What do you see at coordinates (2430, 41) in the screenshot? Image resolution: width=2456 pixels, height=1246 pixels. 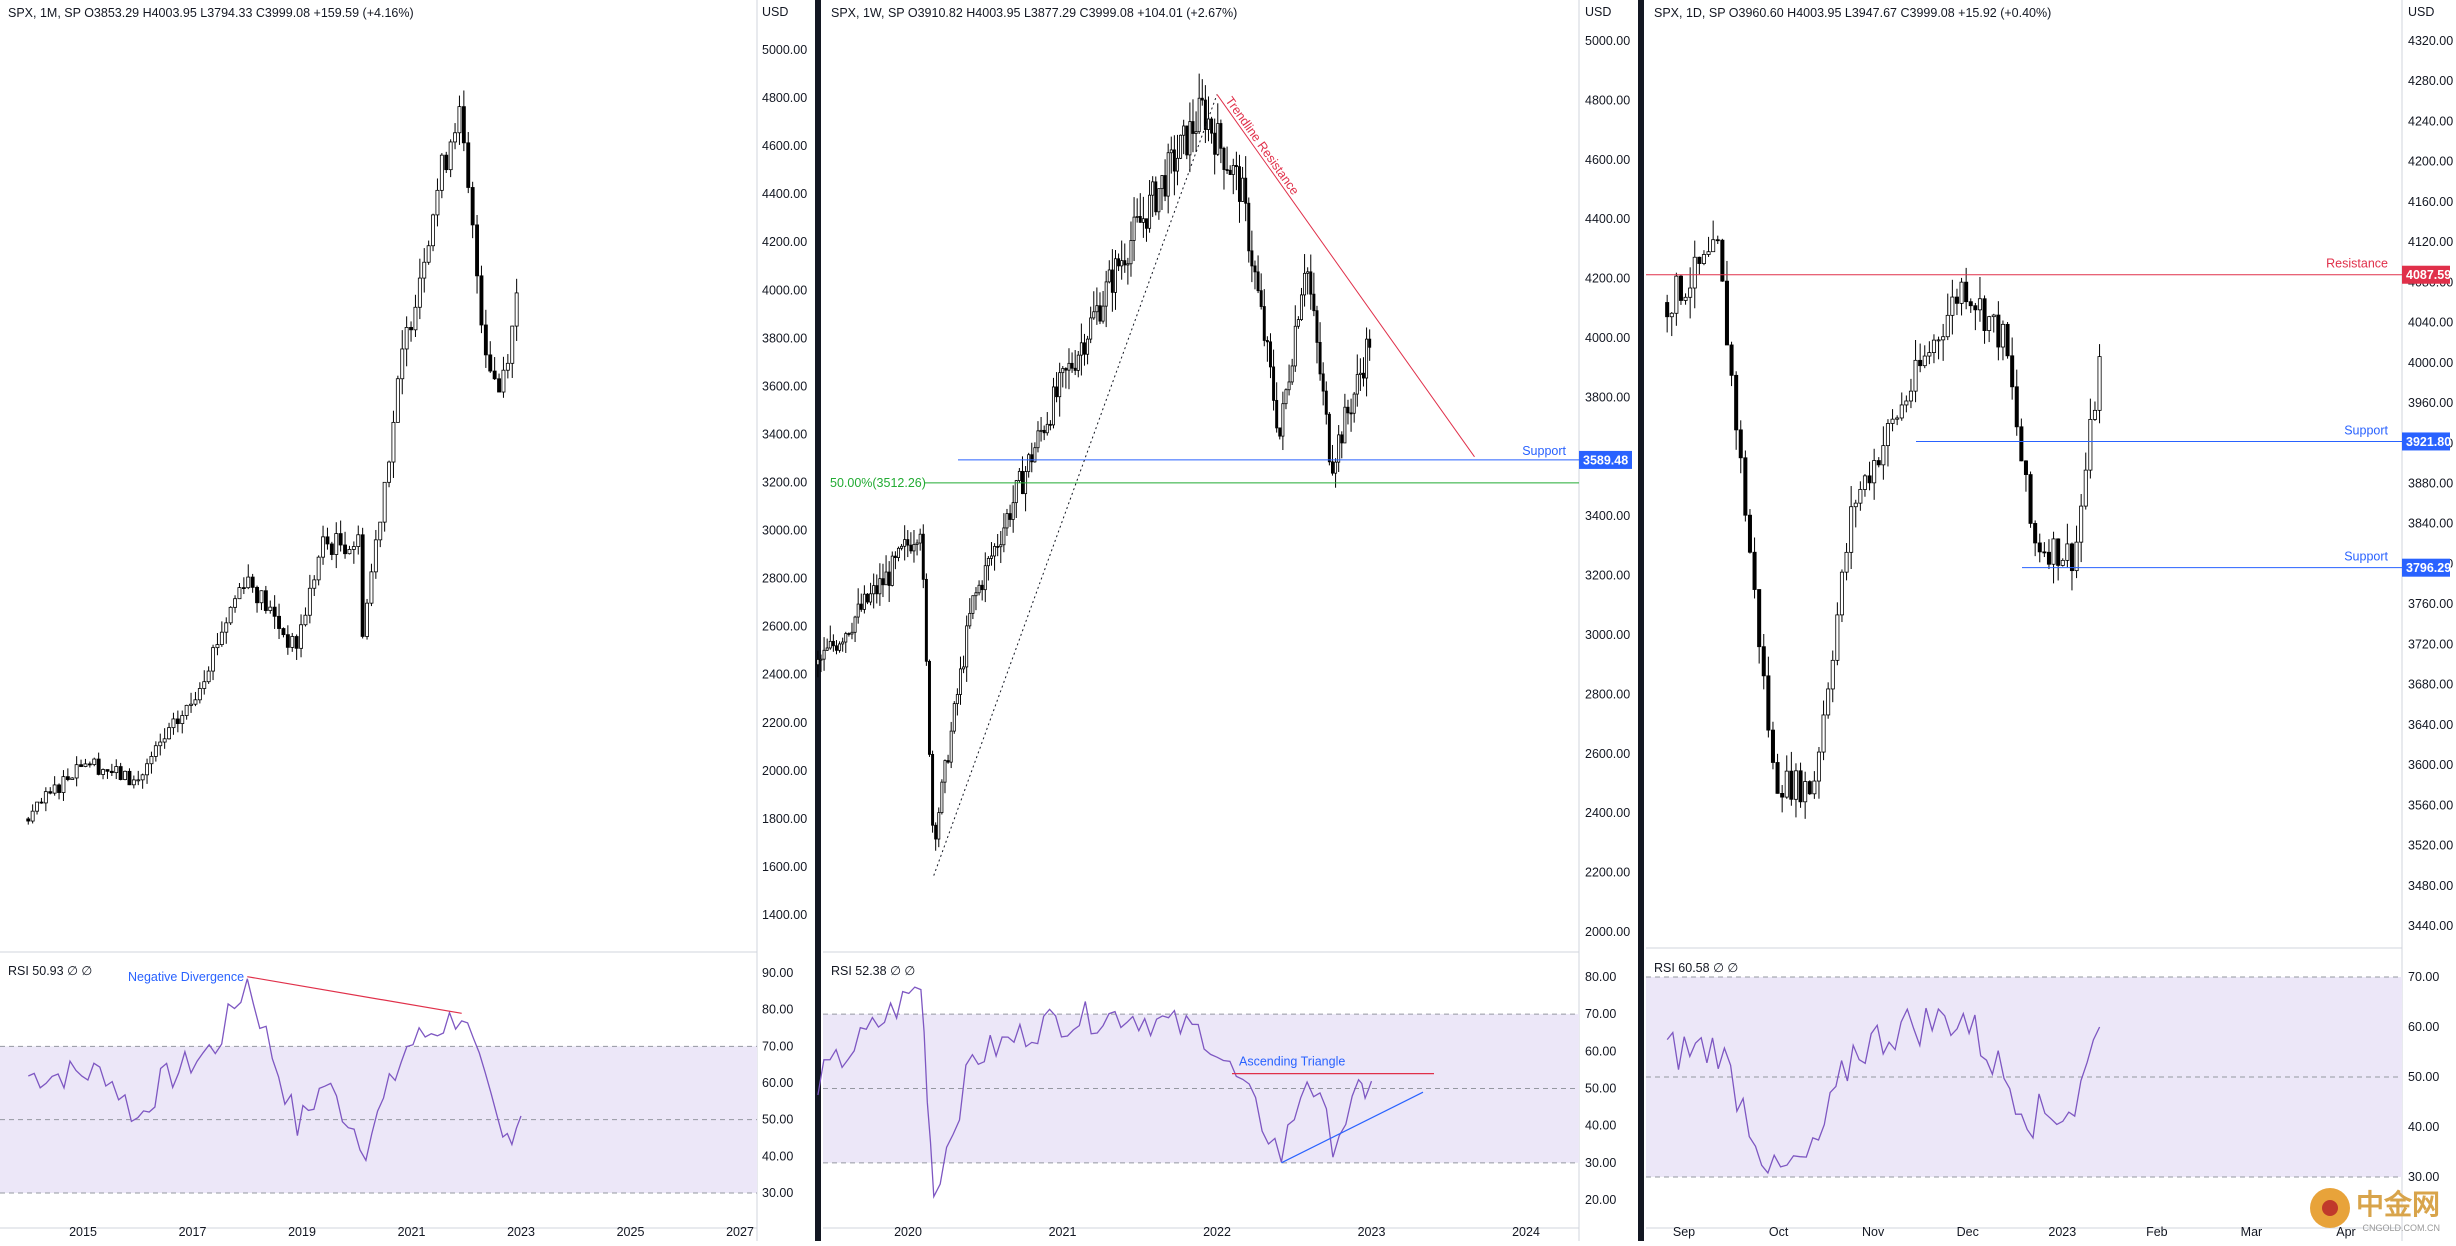 I see `pane3-price-tick: 4320.00` at bounding box center [2430, 41].